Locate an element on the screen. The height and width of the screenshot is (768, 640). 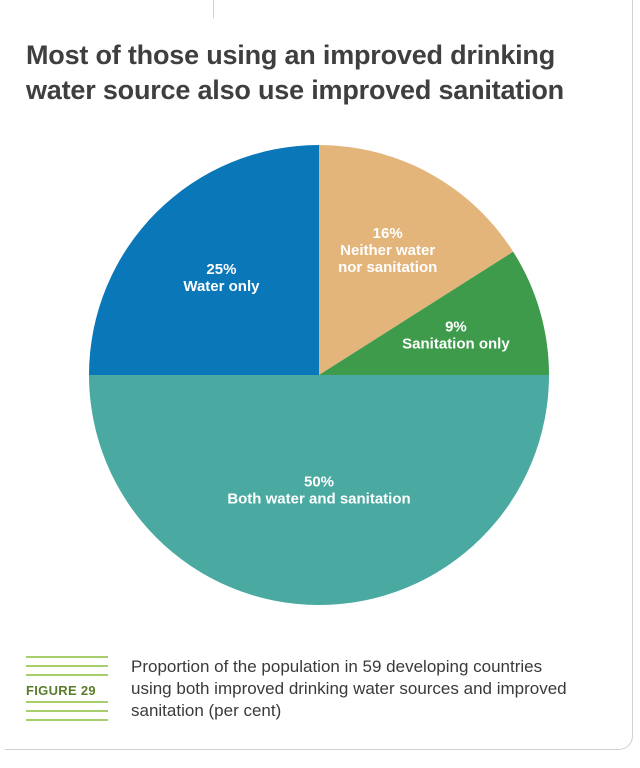
pie-slice-1-label-line-1: Sanitation only is located at coordinates (456, 344).